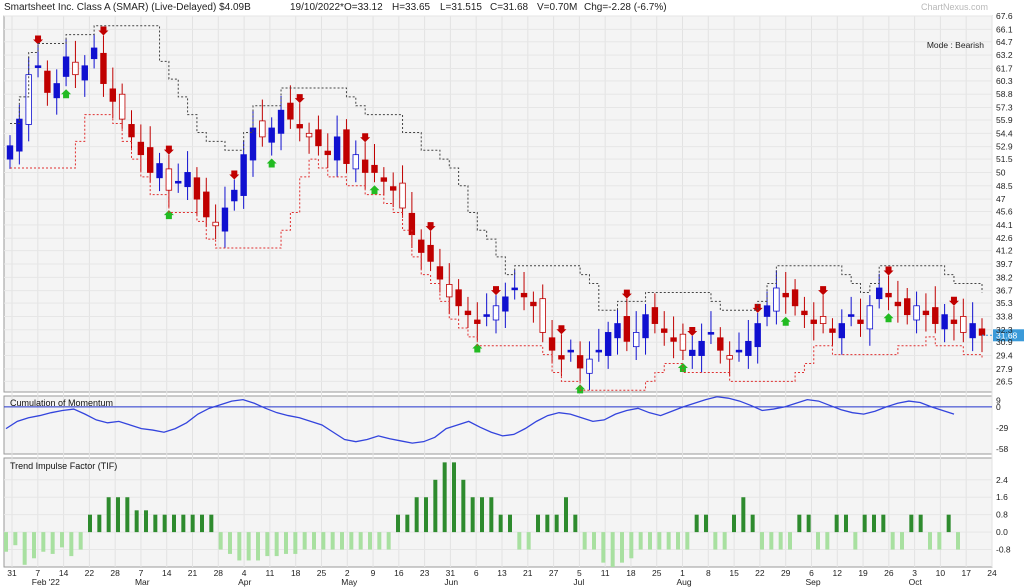  I want to click on x-tick-label: 5, so click(579, 573).